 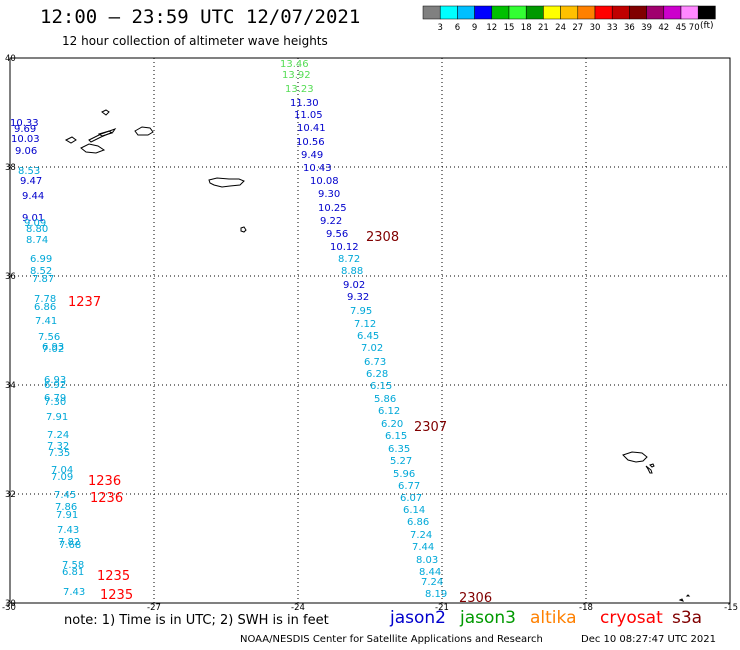 I want to click on swh-value: 7.44, so click(x=423, y=547).